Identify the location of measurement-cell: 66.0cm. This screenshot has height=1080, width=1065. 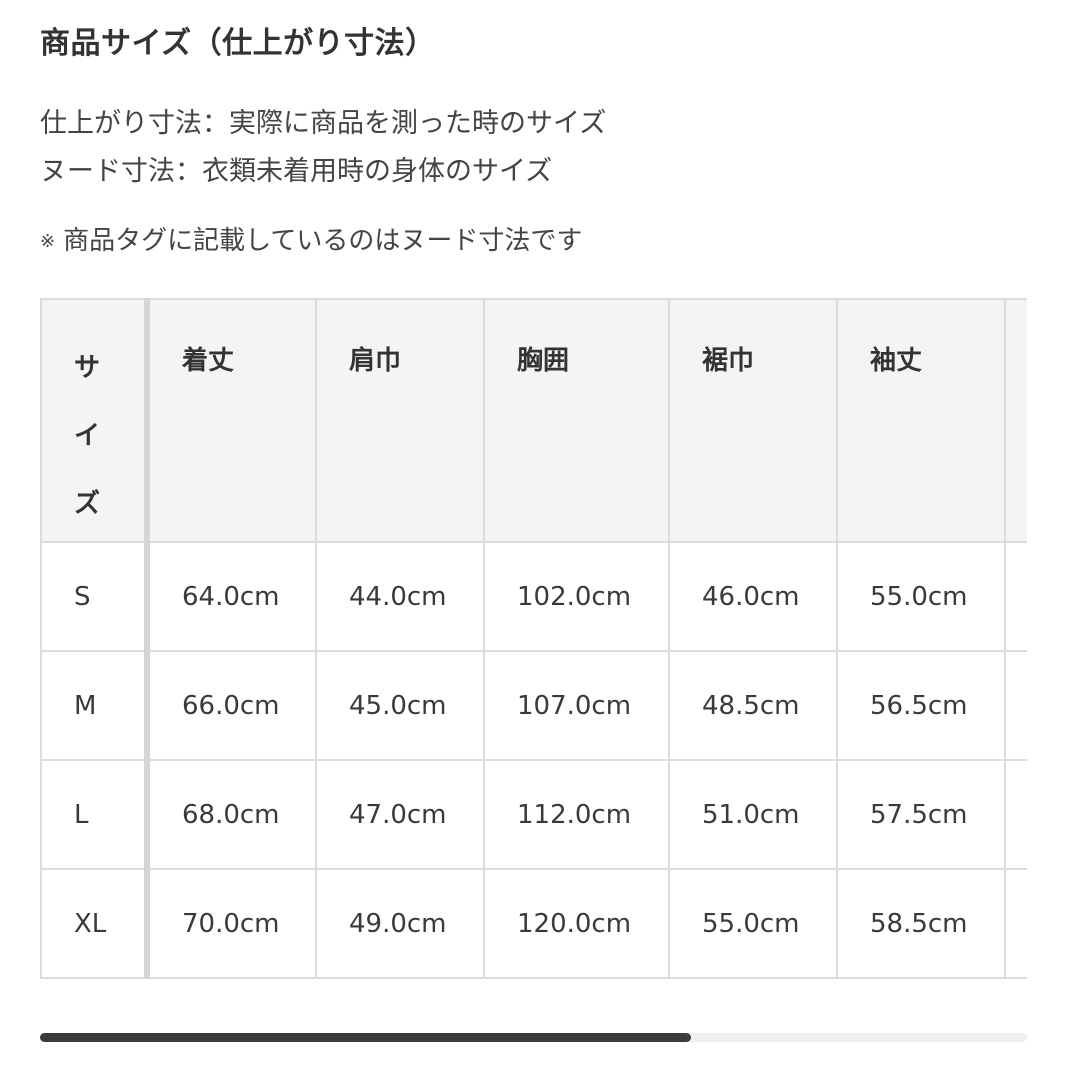
(231, 705).